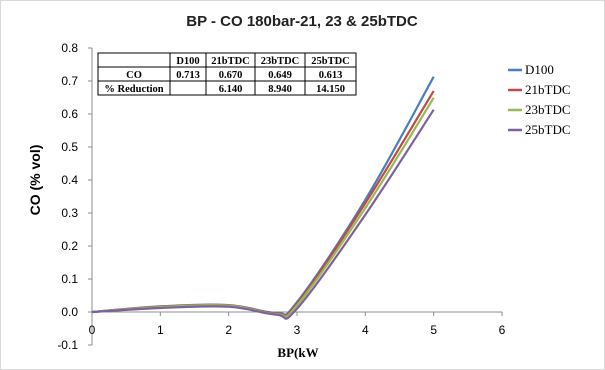  Describe the element at coordinates (548, 89) in the screenshot. I see `legend-label: 21bTDC` at that location.